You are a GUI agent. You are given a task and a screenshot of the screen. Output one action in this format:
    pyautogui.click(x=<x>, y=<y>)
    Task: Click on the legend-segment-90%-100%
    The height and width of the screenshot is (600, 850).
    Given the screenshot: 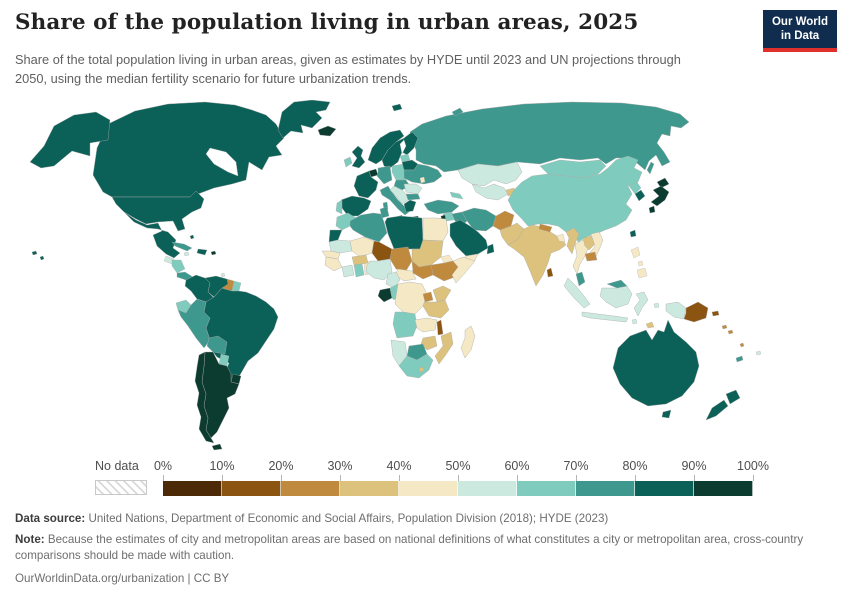 What is the action you would take?
    pyautogui.click(x=723, y=488)
    